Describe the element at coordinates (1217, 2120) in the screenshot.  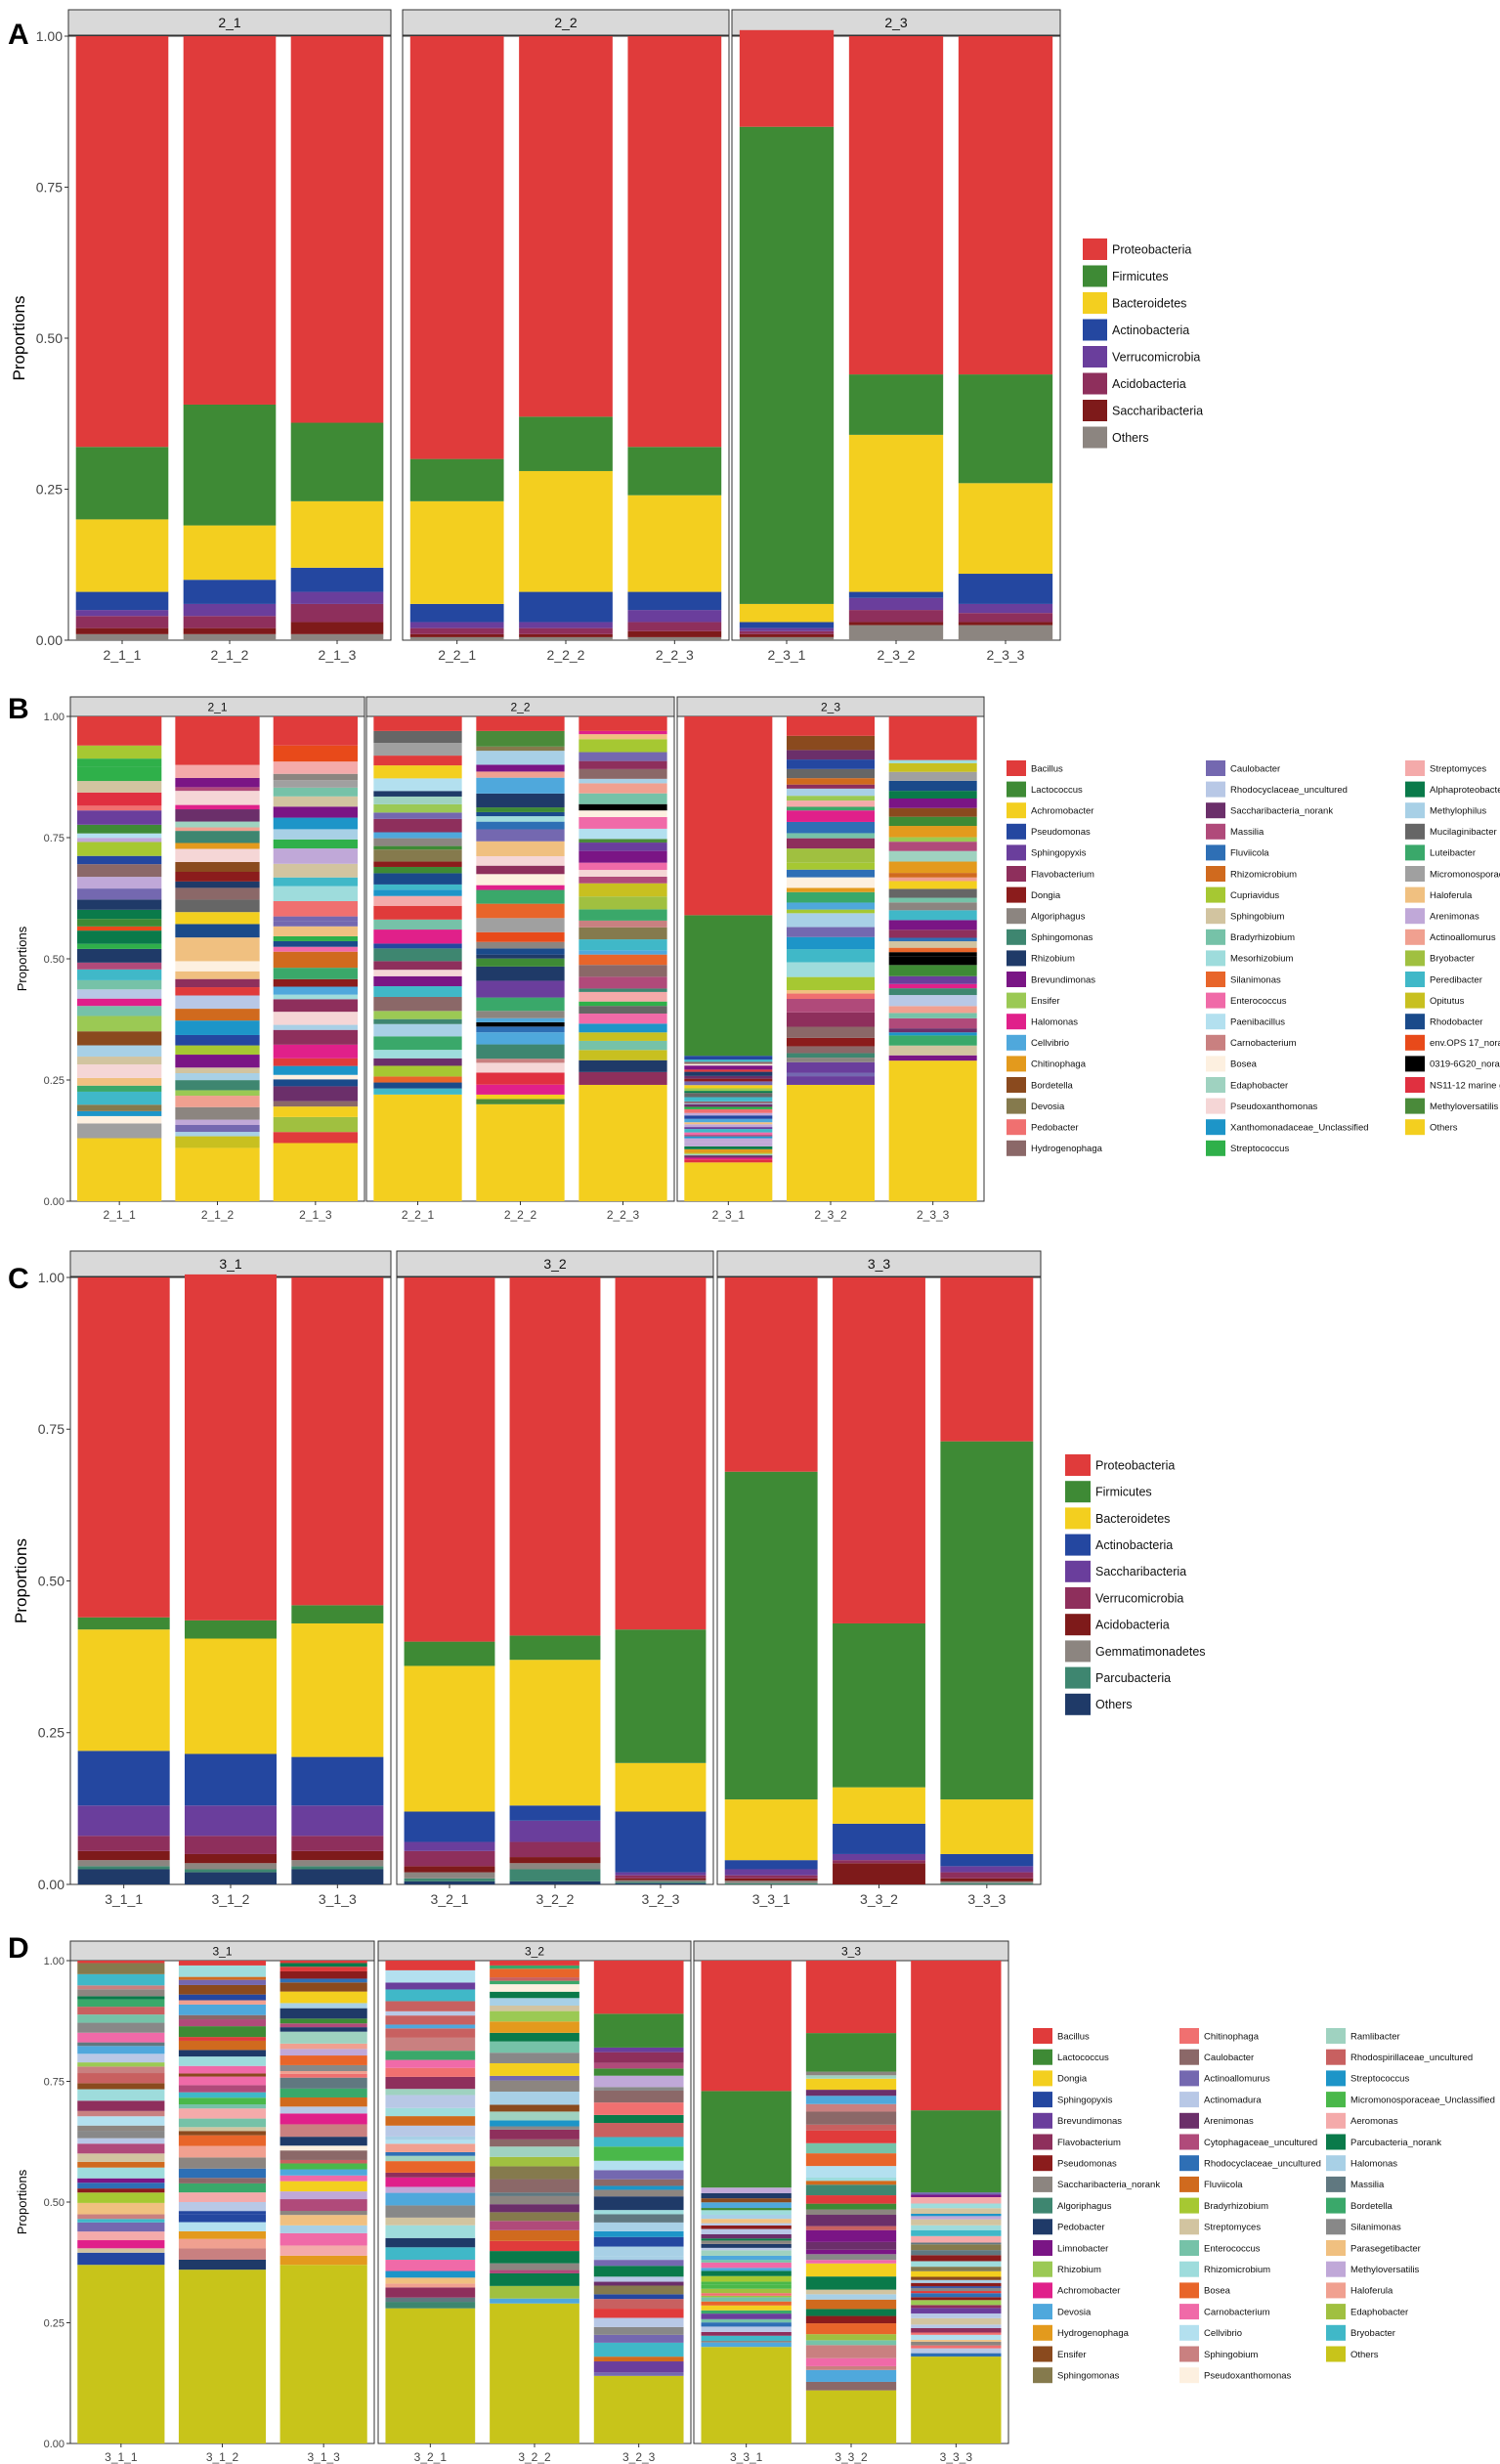
I see `legend-item: Arenimonas` at that location.